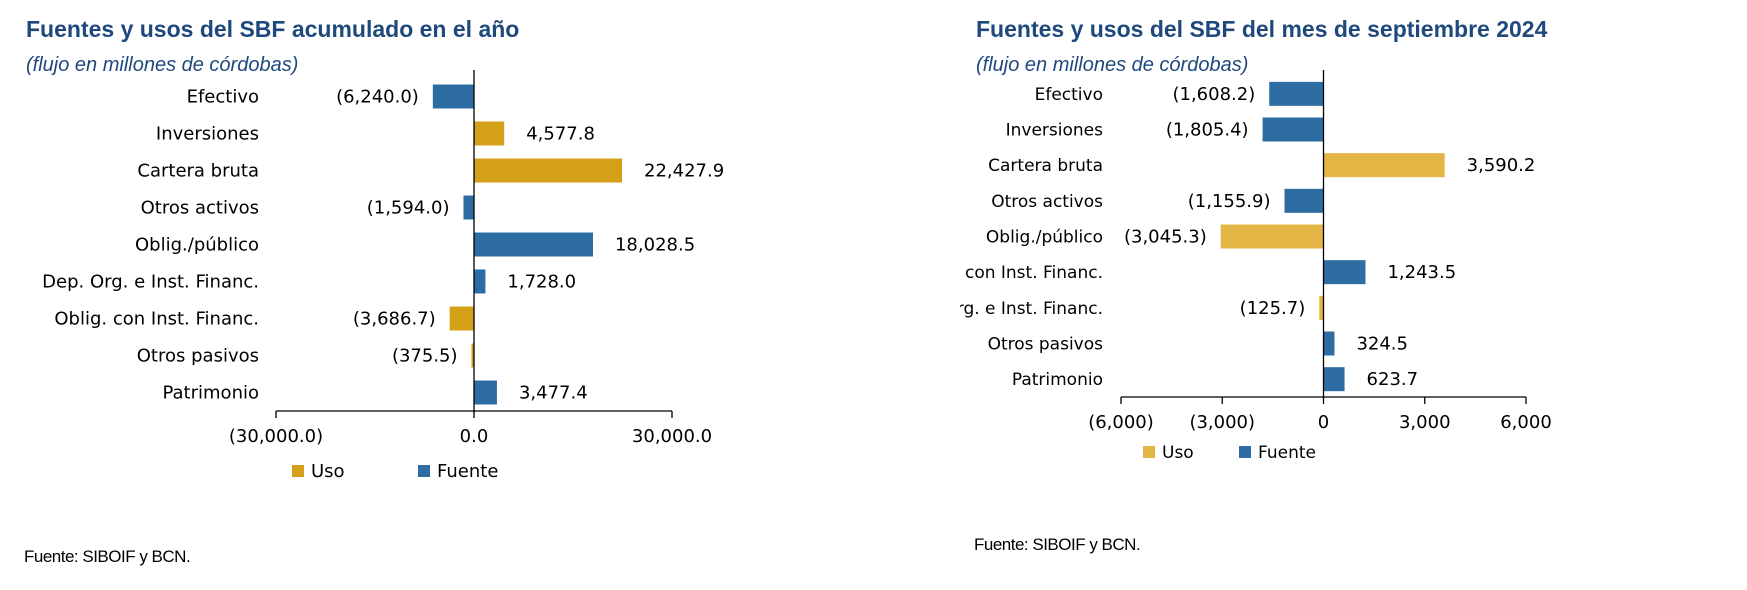 The height and width of the screenshot is (590, 1747). What do you see at coordinates (1273, 308) in the screenshot?
I see `right-chart-data-label: (125.7)` at bounding box center [1273, 308].